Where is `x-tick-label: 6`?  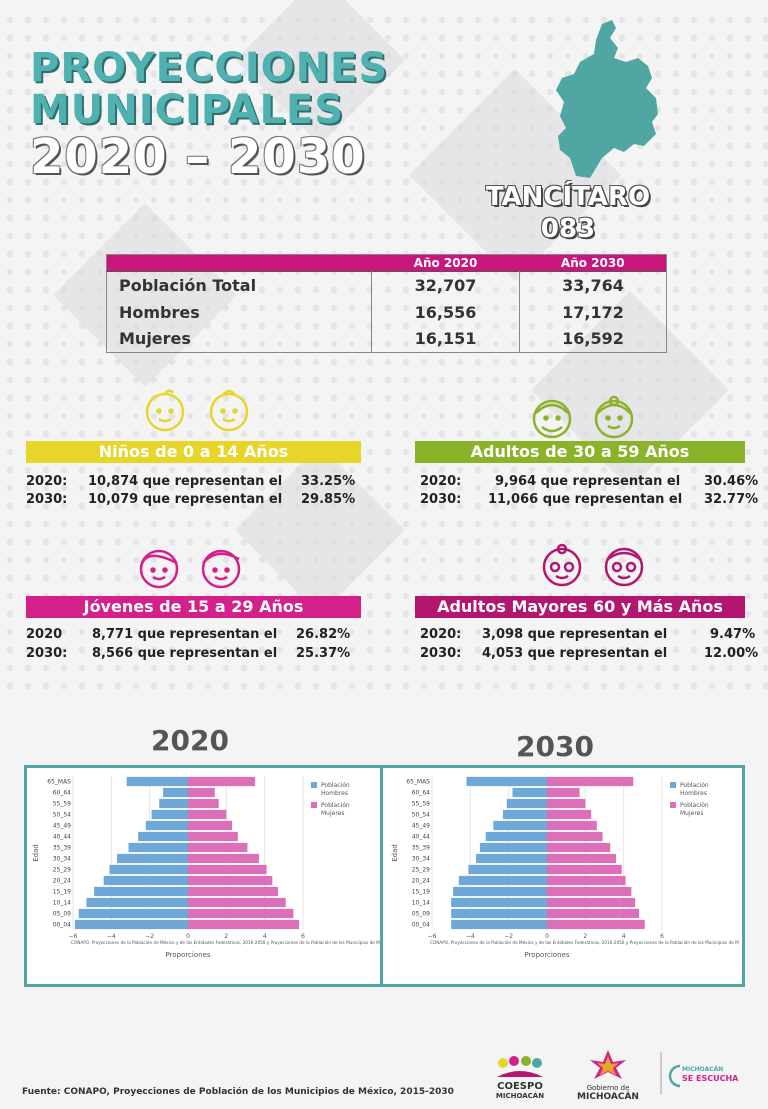 x-tick-label: 6 is located at coordinates (303, 936).